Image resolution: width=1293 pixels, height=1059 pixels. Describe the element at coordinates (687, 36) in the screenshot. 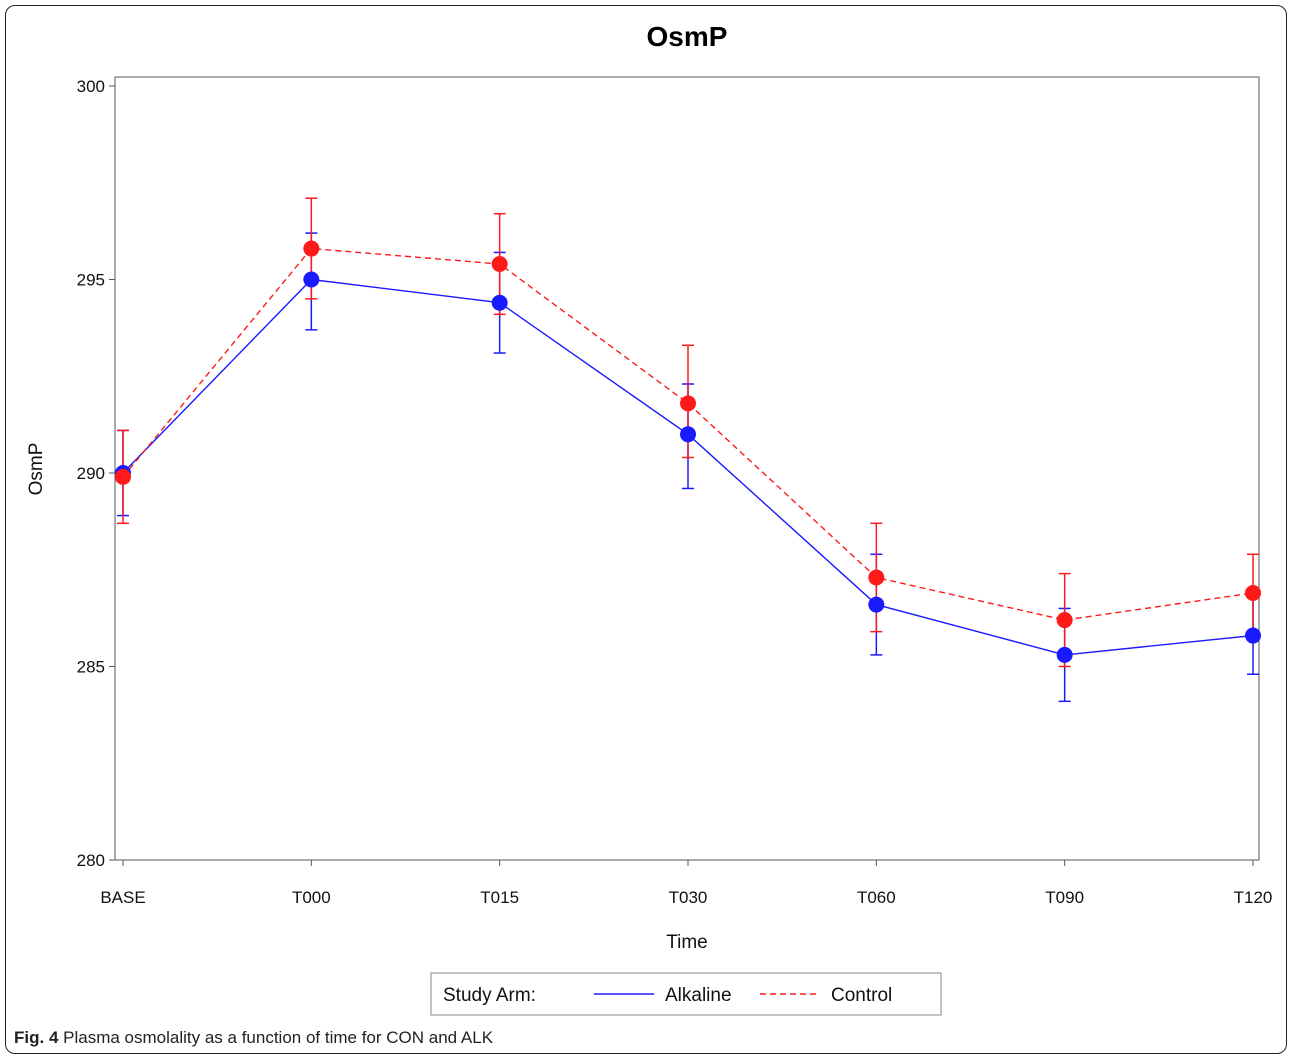

I see `chart-title: OsmP` at that location.